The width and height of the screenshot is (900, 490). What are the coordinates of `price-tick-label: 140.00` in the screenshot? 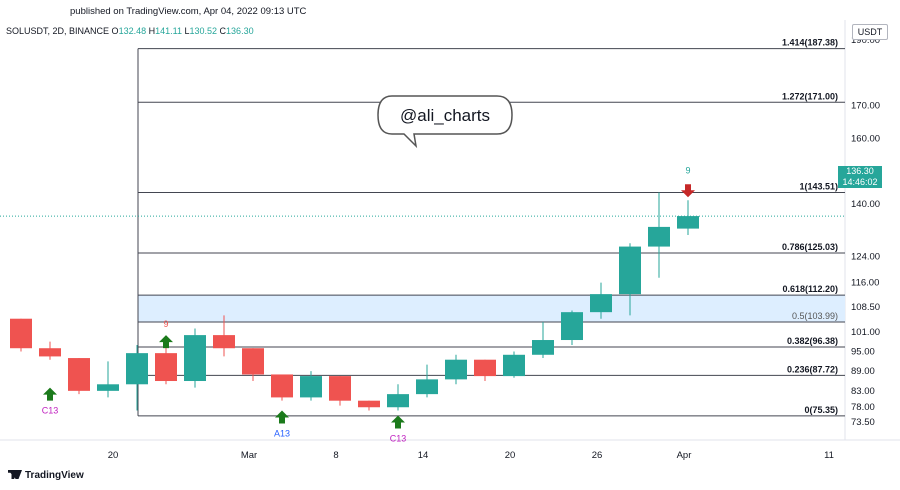 It's located at (865, 204).